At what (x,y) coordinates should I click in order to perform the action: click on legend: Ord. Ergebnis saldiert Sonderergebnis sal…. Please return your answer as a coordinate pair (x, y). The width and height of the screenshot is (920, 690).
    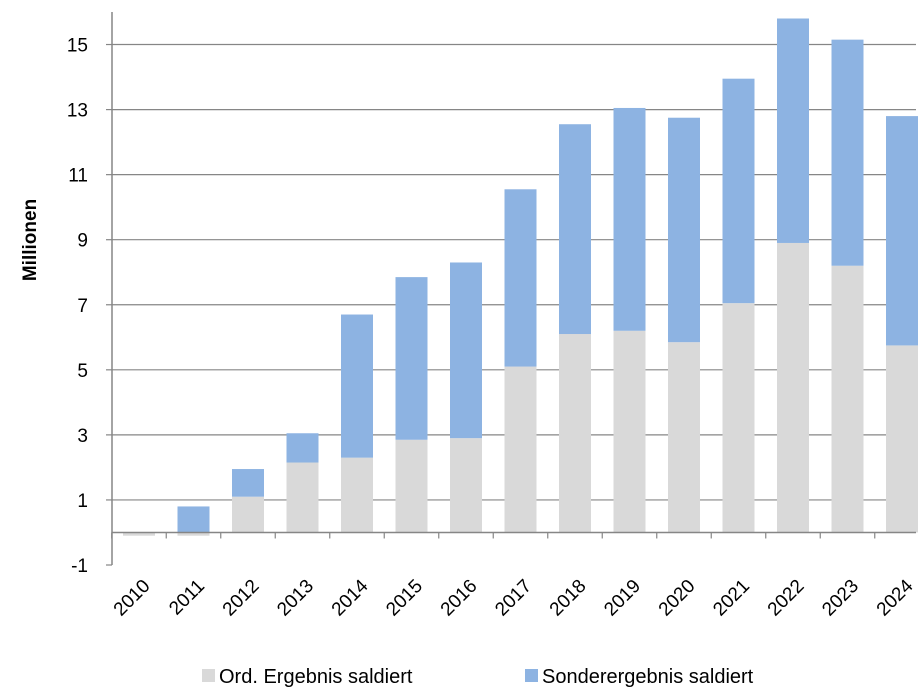
    Looking at the image, I should click on (478, 677).